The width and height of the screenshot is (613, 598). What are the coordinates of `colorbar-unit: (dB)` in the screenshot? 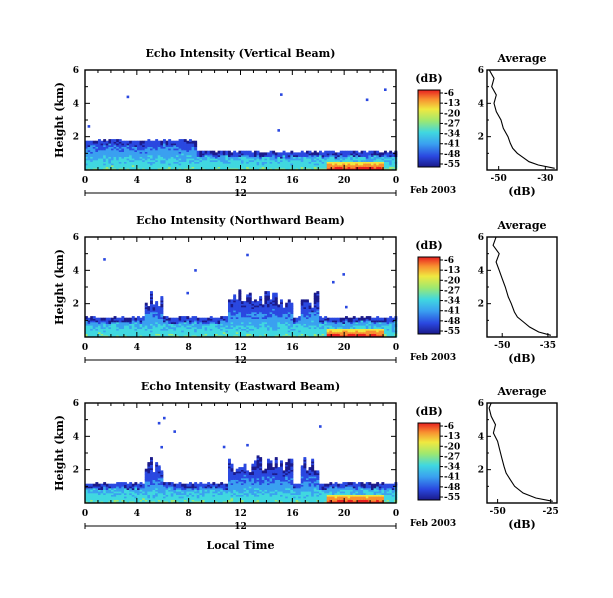 It's located at (428, 78).